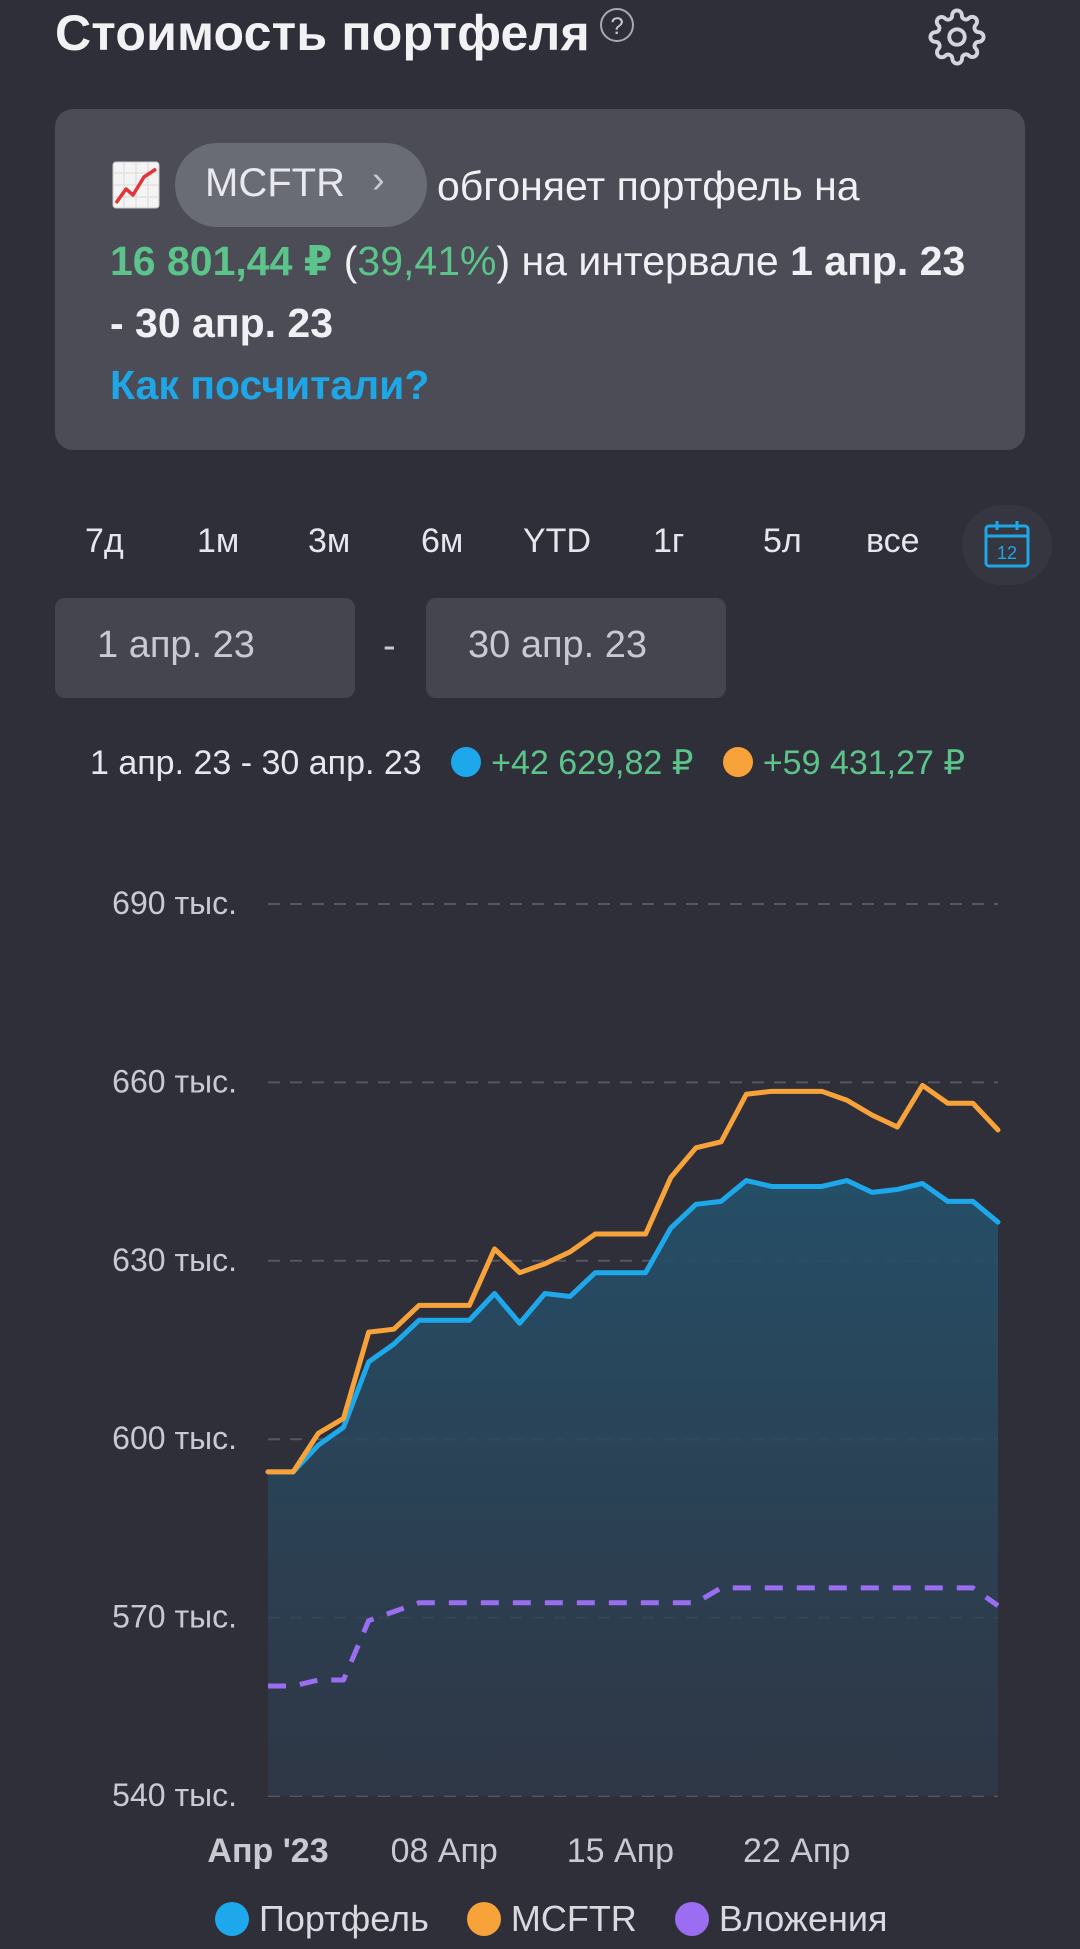 This screenshot has width=1080, height=1949. What do you see at coordinates (136, 185) in the screenshot?
I see `chart-increasing-icon` at bounding box center [136, 185].